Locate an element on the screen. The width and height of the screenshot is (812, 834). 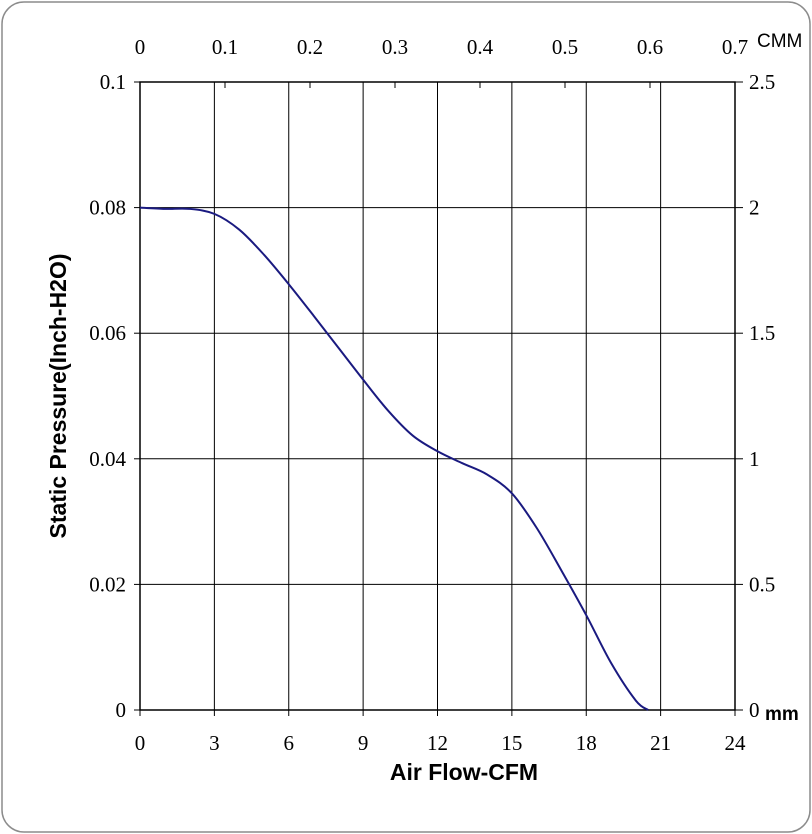
top-axis-unit: CMM is located at coordinates (779, 41).